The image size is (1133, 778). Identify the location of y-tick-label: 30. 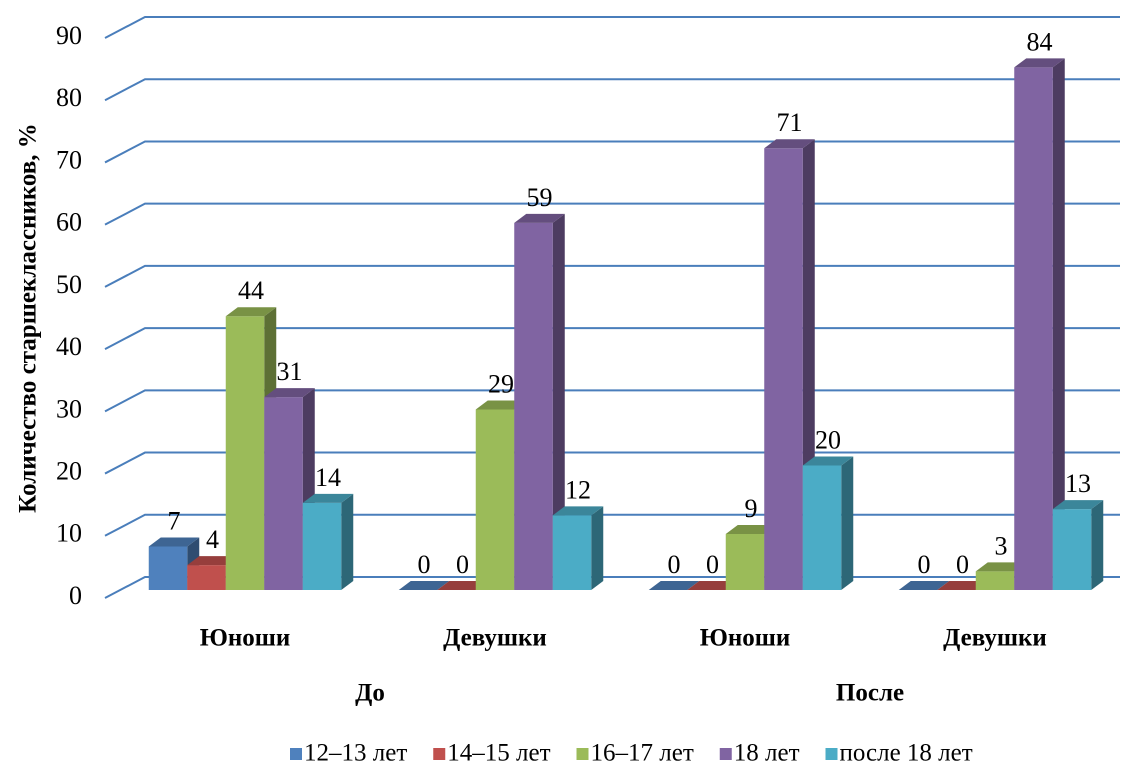
(69, 408).